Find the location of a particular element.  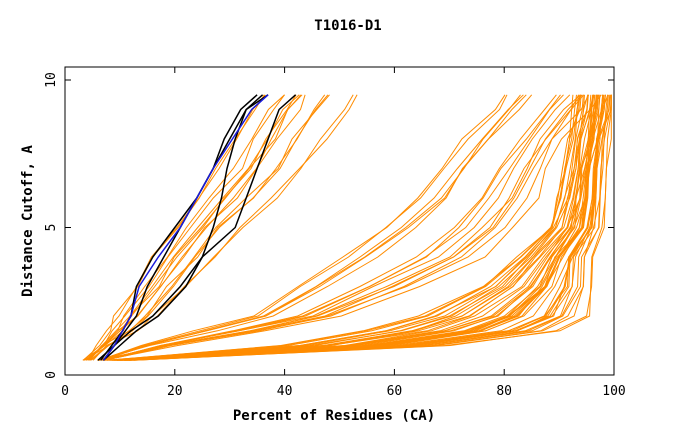

x-tick-label: 80 is located at coordinates (504, 391).